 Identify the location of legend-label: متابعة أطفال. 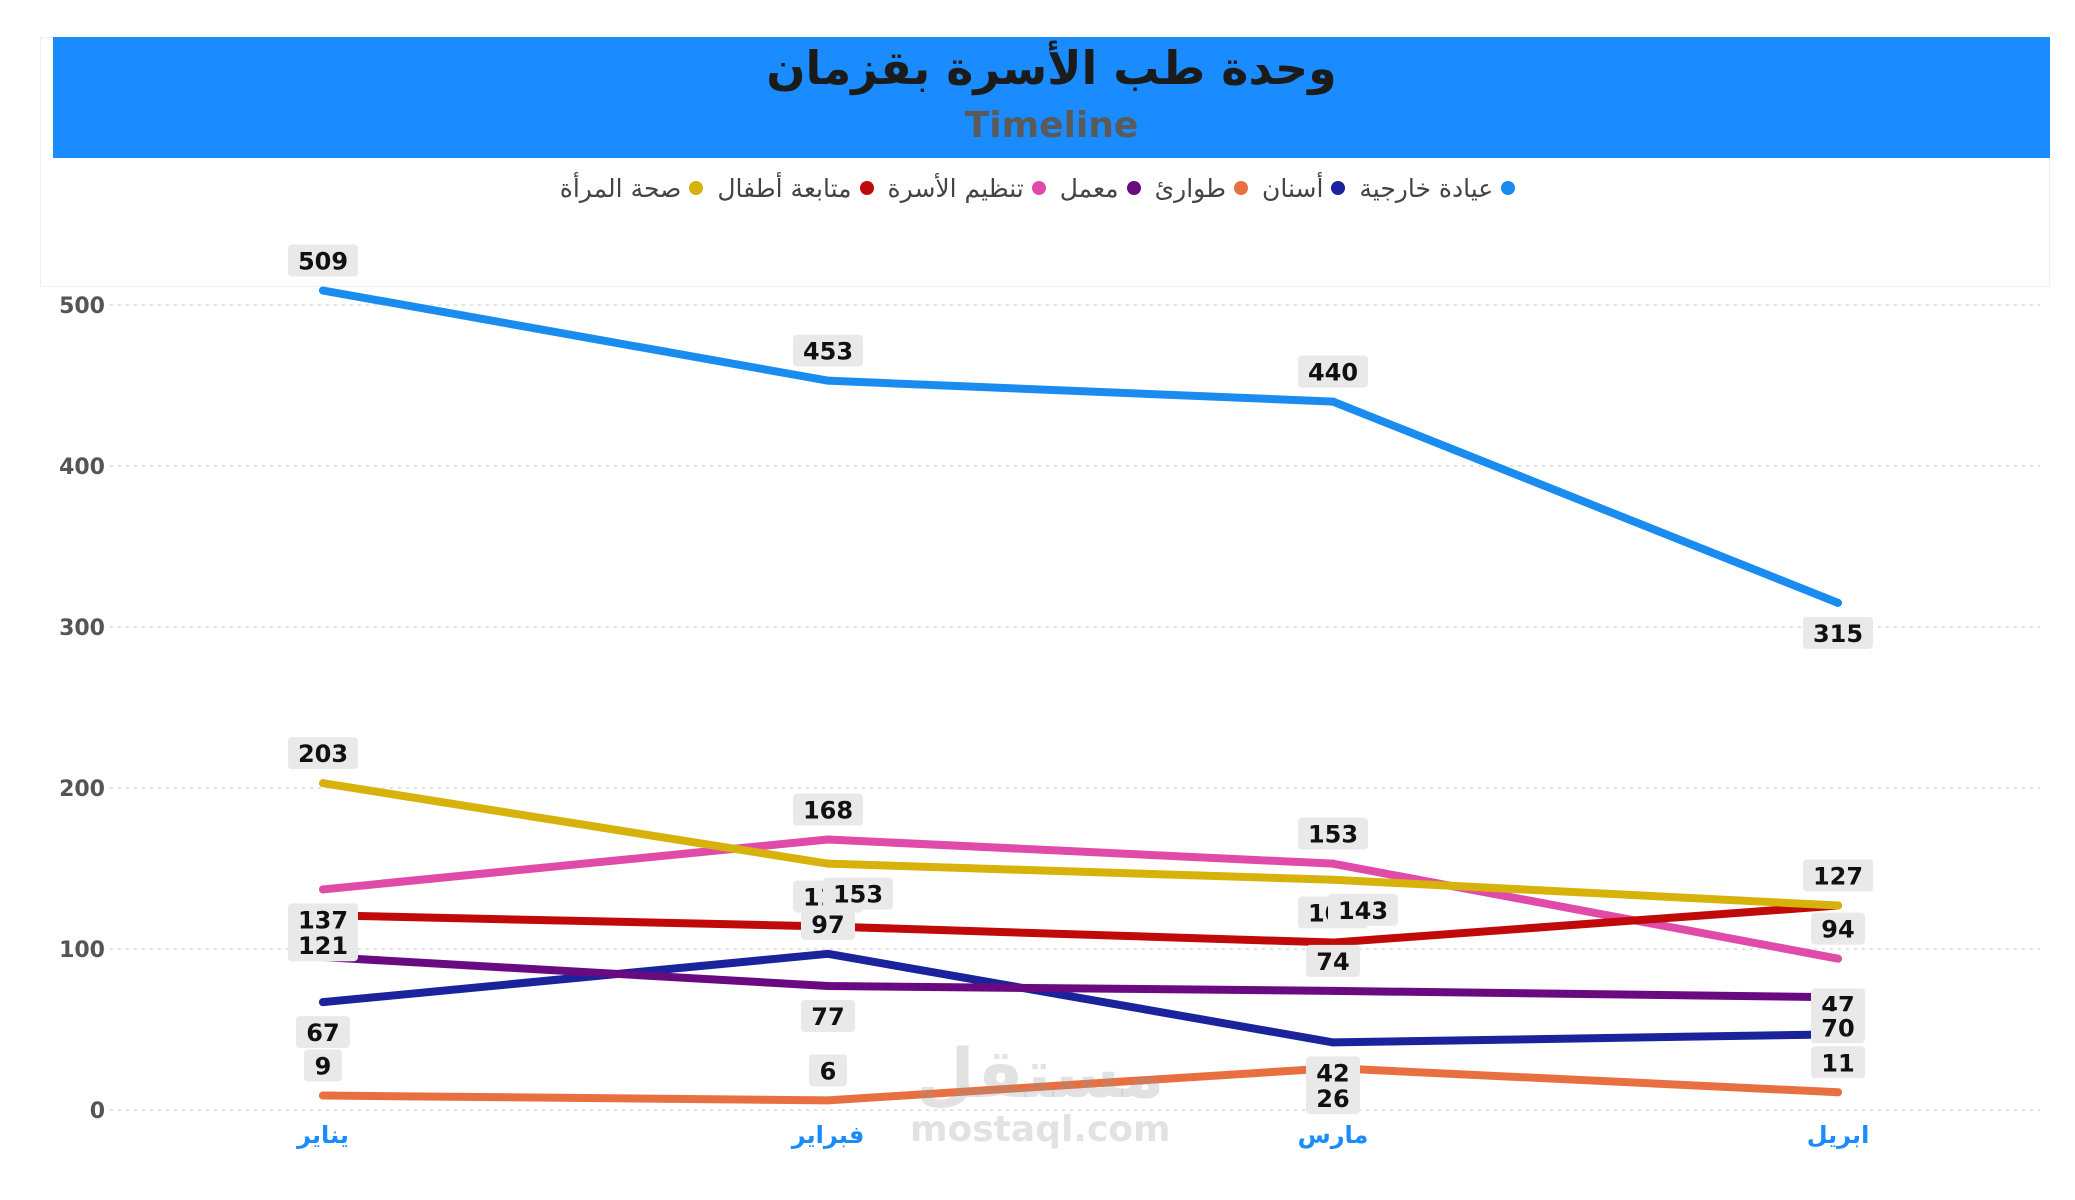
(784, 188).